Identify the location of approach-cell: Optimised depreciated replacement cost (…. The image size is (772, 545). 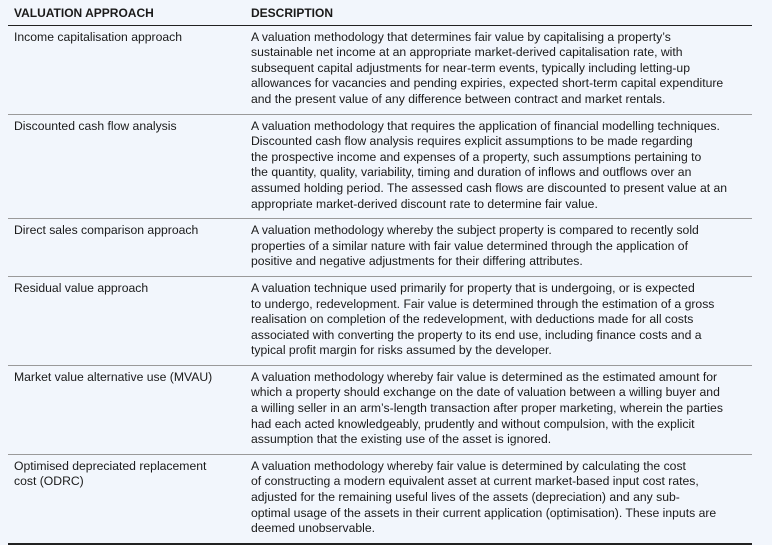
(126, 499).